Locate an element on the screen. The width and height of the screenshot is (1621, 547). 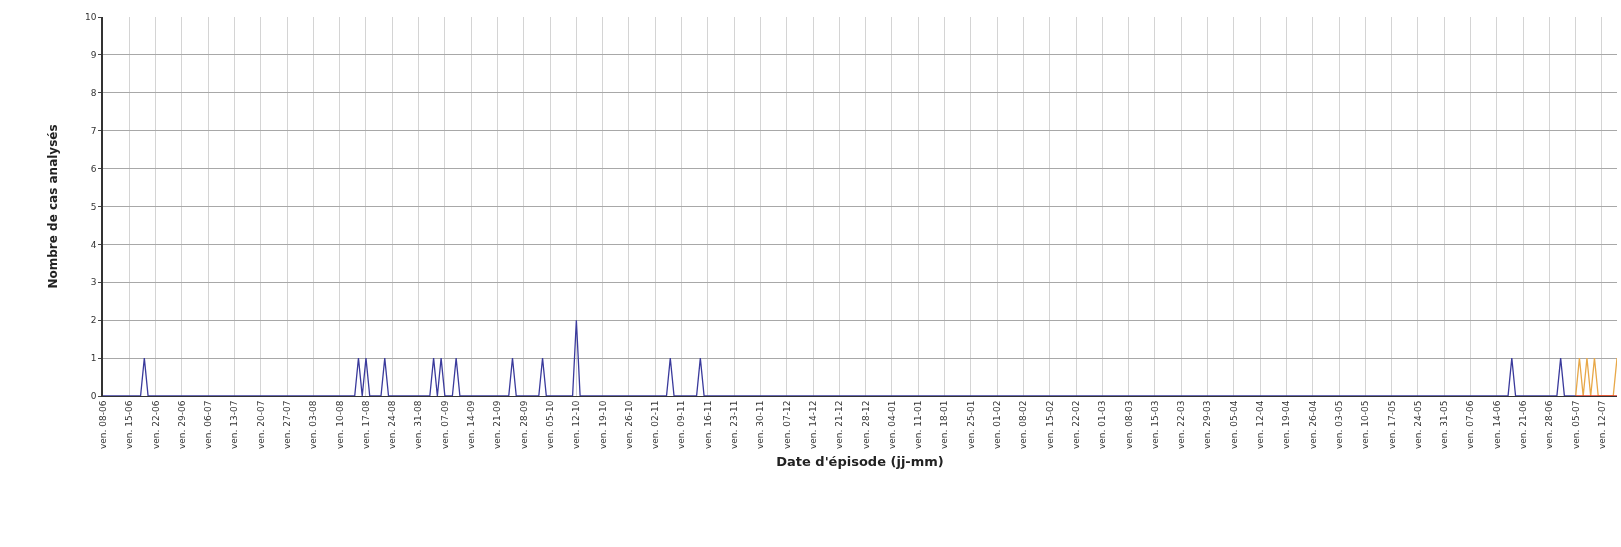
x-tick-label: ven. 31-08 is located at coordinates (418, 425).